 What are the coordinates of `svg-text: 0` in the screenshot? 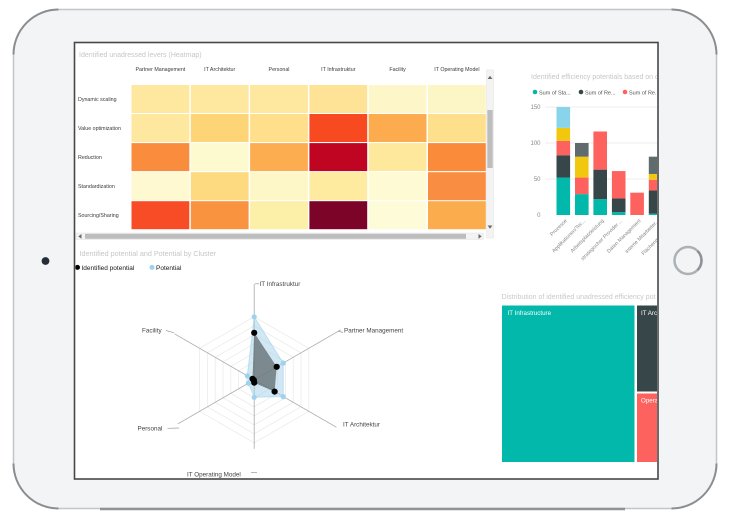 It's located at (539, 216).